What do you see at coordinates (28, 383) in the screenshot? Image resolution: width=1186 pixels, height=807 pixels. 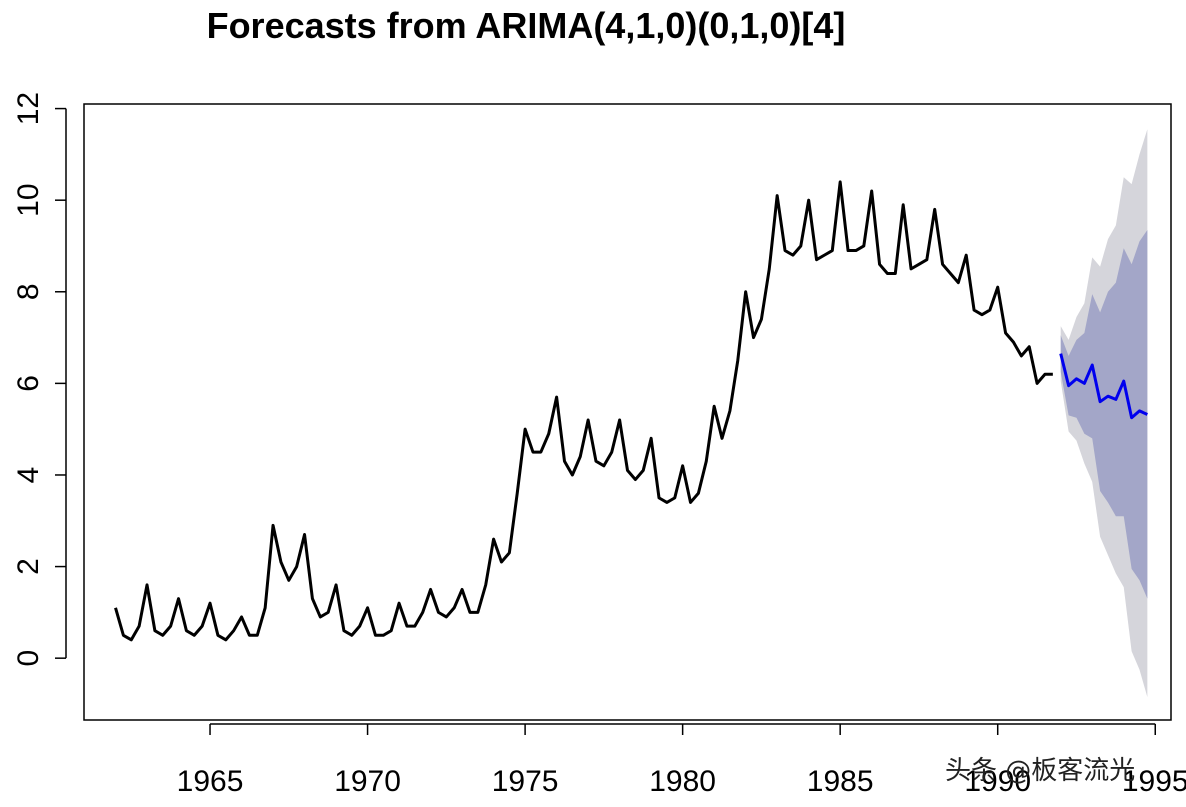 I see `y-tick-label: 6` at bounding box center [28, 383].